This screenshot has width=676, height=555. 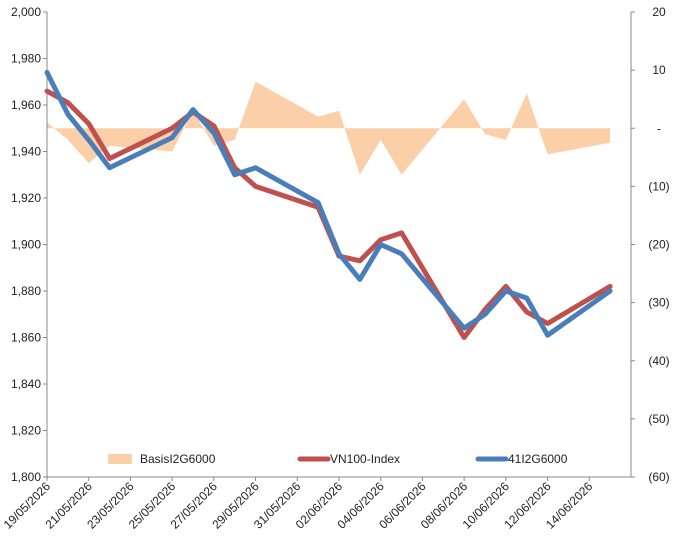 I want to click on legend-label: BasisI2G6000, so click(x=178, y=459).